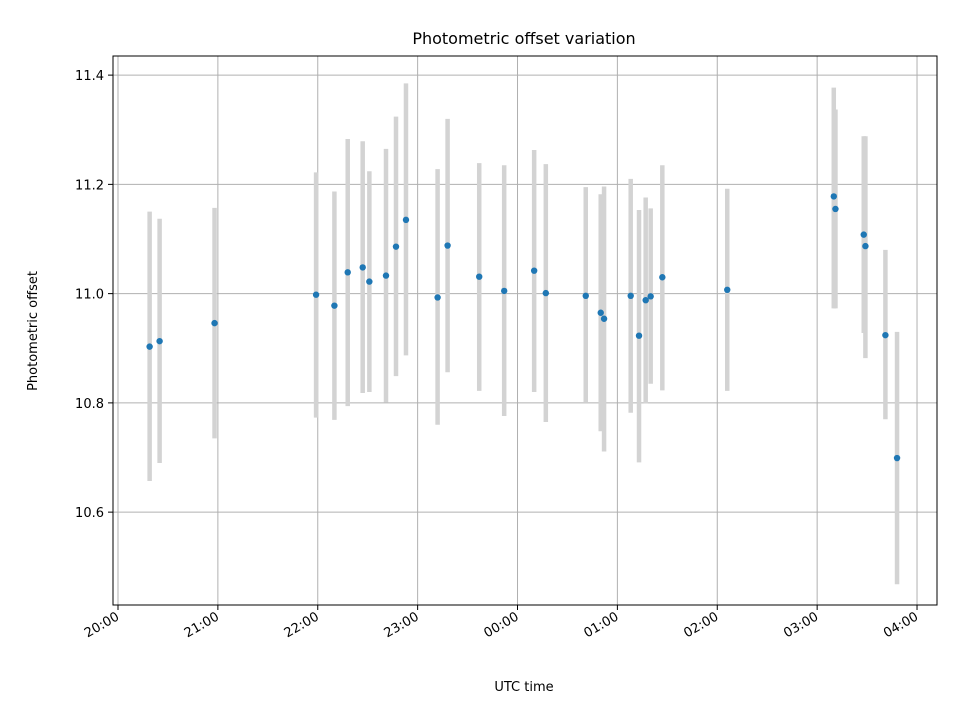  I want to click on chart-title: Photometric offset variation, so click(523, 38).